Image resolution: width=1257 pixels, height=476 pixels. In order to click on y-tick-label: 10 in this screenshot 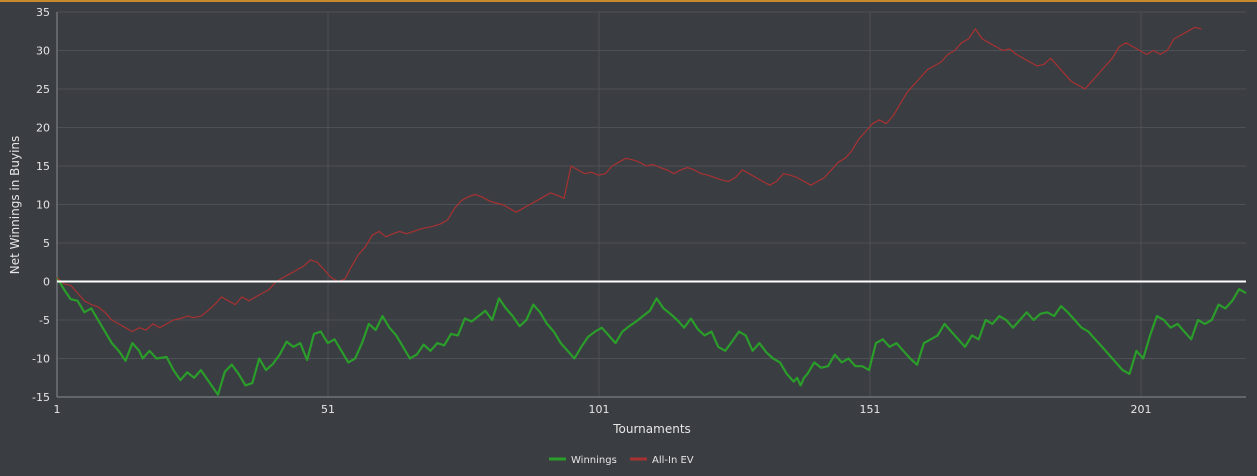, I will do `click(43, 205)`.